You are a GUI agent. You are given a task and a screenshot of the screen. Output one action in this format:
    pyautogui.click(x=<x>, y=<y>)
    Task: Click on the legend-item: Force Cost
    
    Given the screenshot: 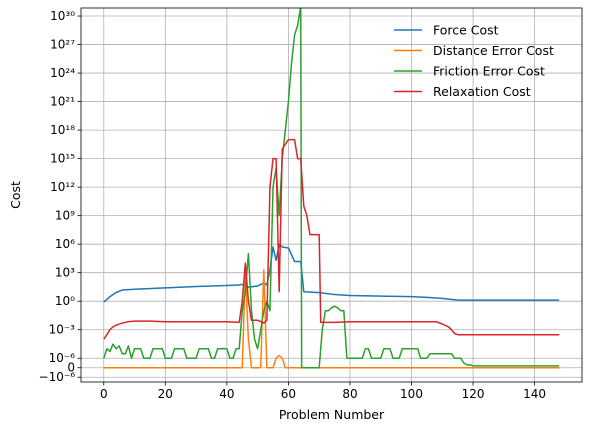 What is the action you would take?
    pyautogui.click(x=446, y=30)
    